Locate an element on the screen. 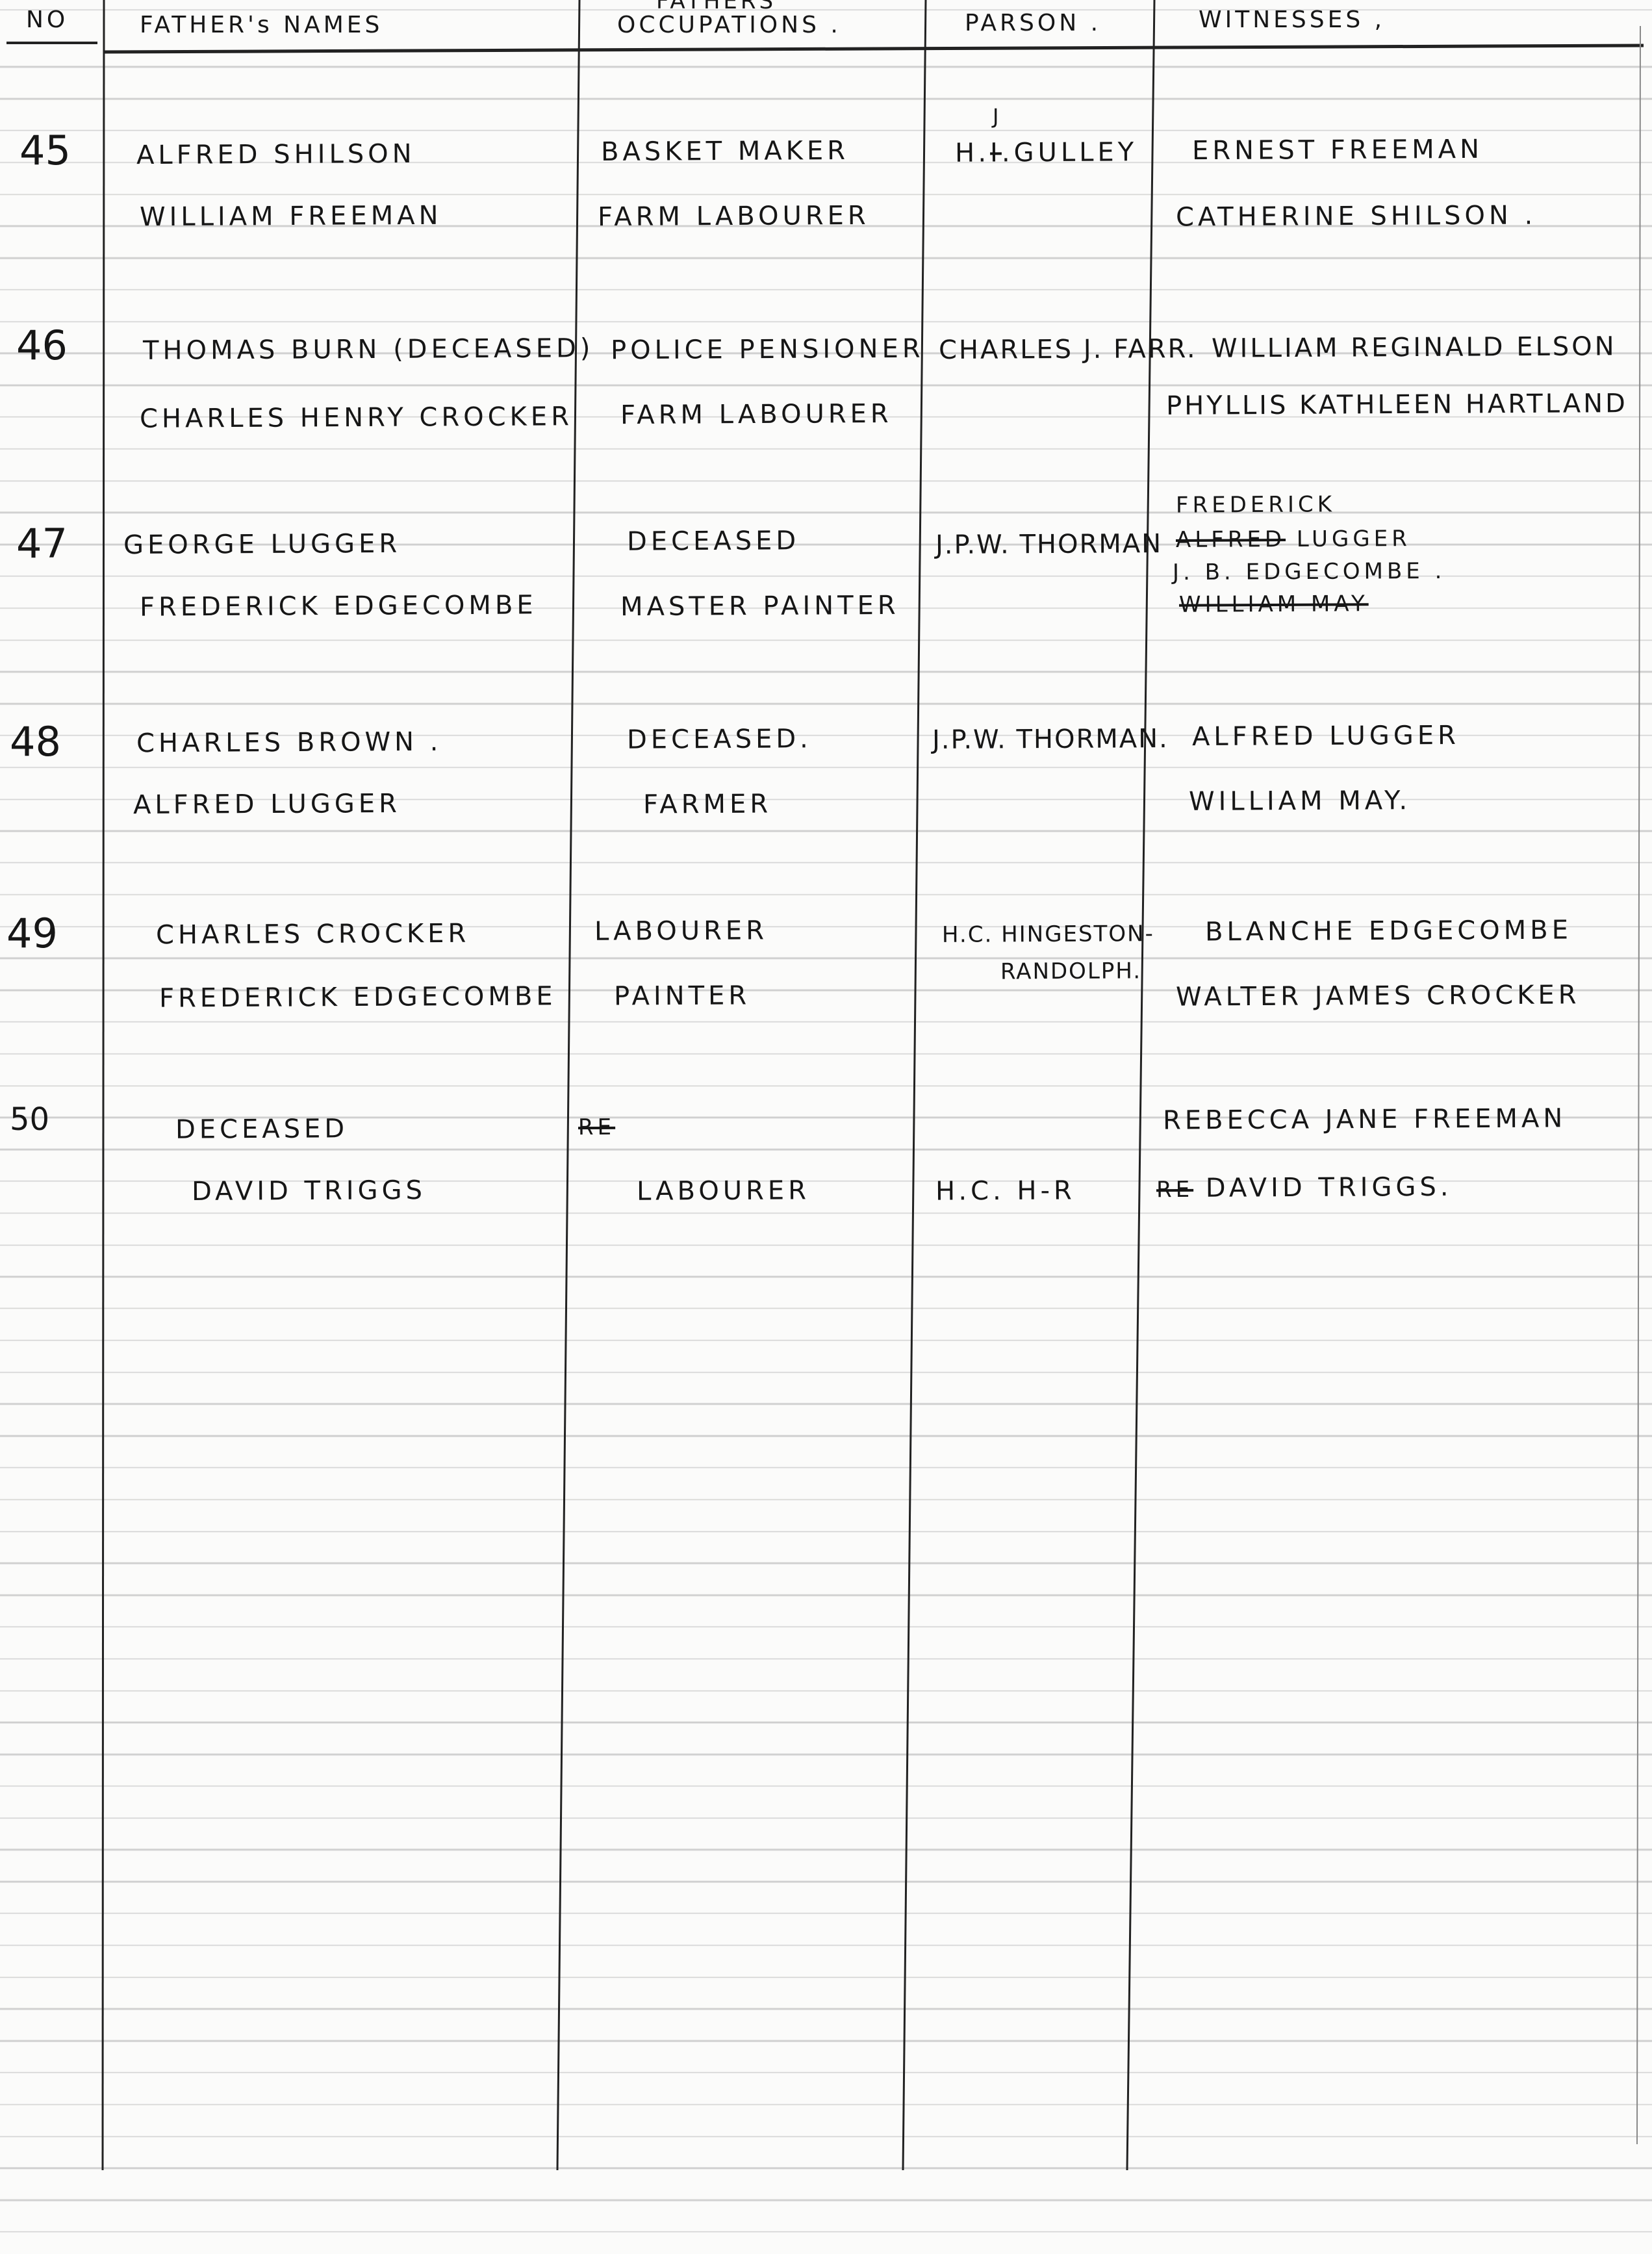 The height and width of the screenshot is (2254, 1652). struck-prefix: Re is located at coordinates (1175, 1189).